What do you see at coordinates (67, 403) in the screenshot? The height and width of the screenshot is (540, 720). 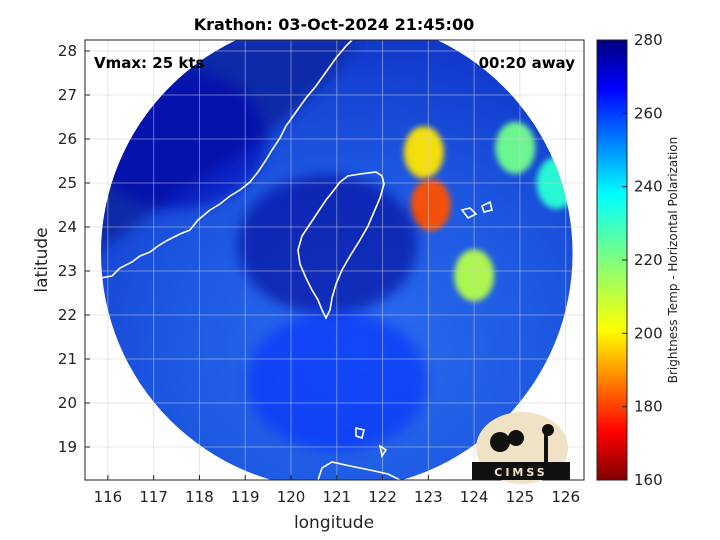 I see `y-tick-label: 20` at bounding box center [67, 403].